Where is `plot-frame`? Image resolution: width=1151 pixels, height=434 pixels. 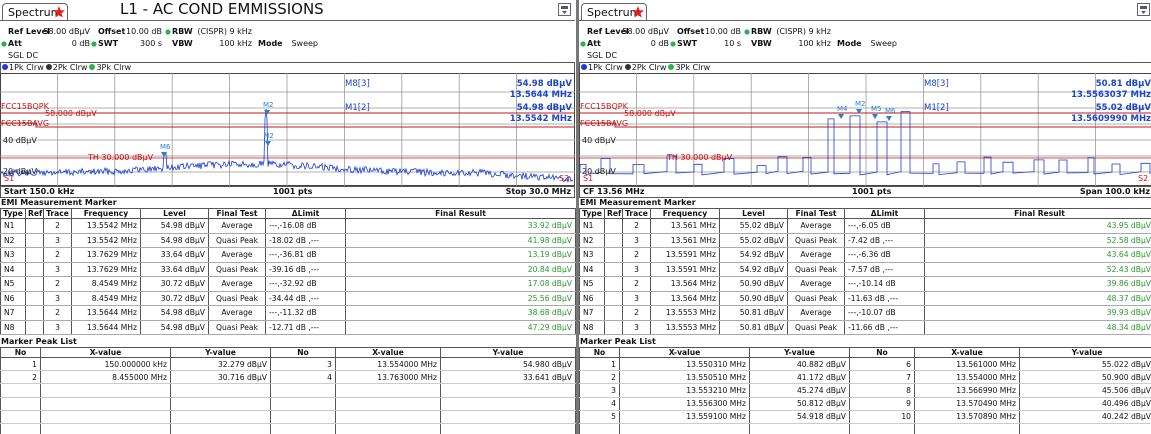
plot-frame is located at coordinates (865, 129).